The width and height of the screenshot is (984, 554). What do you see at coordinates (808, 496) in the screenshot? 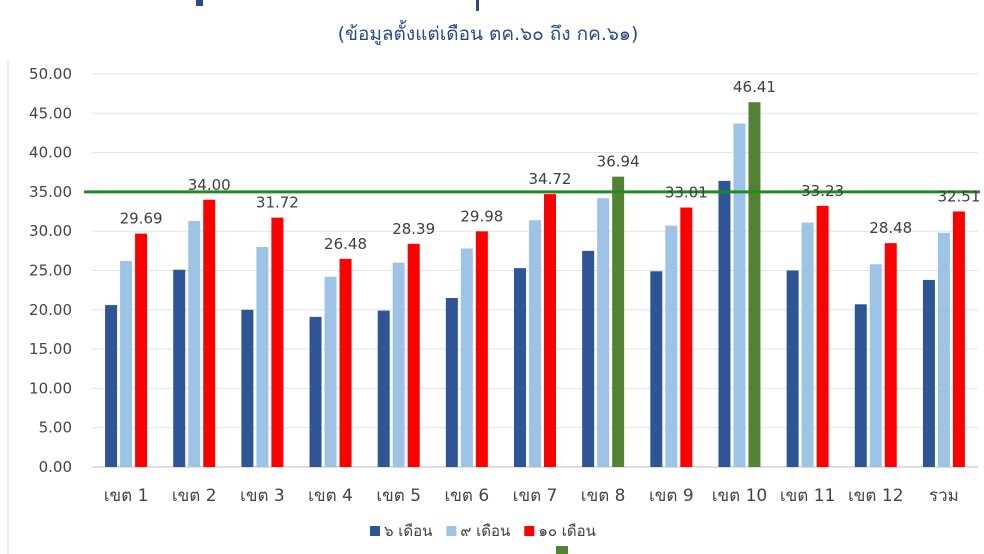
I see `x-tick-label: เขต 11` at bounding box center [808, 496].